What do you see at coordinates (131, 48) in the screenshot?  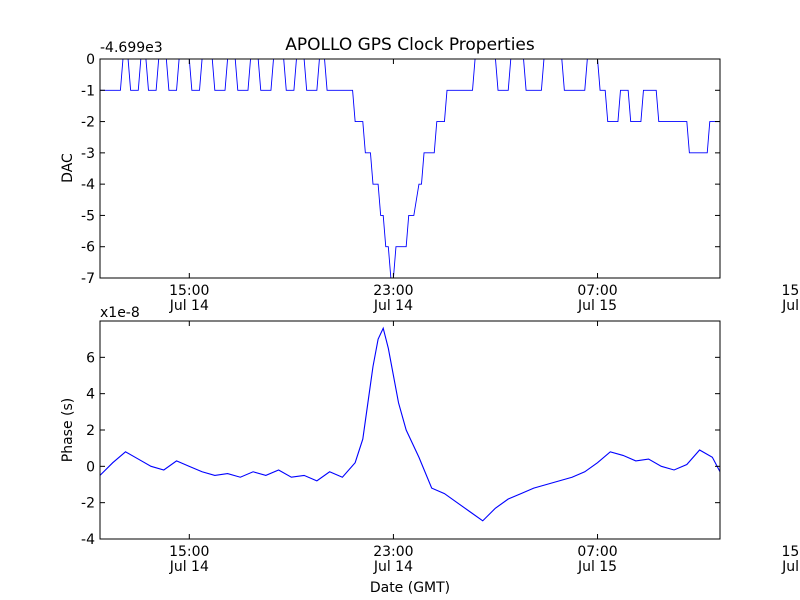 I see `y-axis-offset-label: -4.699e3` at bounding box center [131, 48].